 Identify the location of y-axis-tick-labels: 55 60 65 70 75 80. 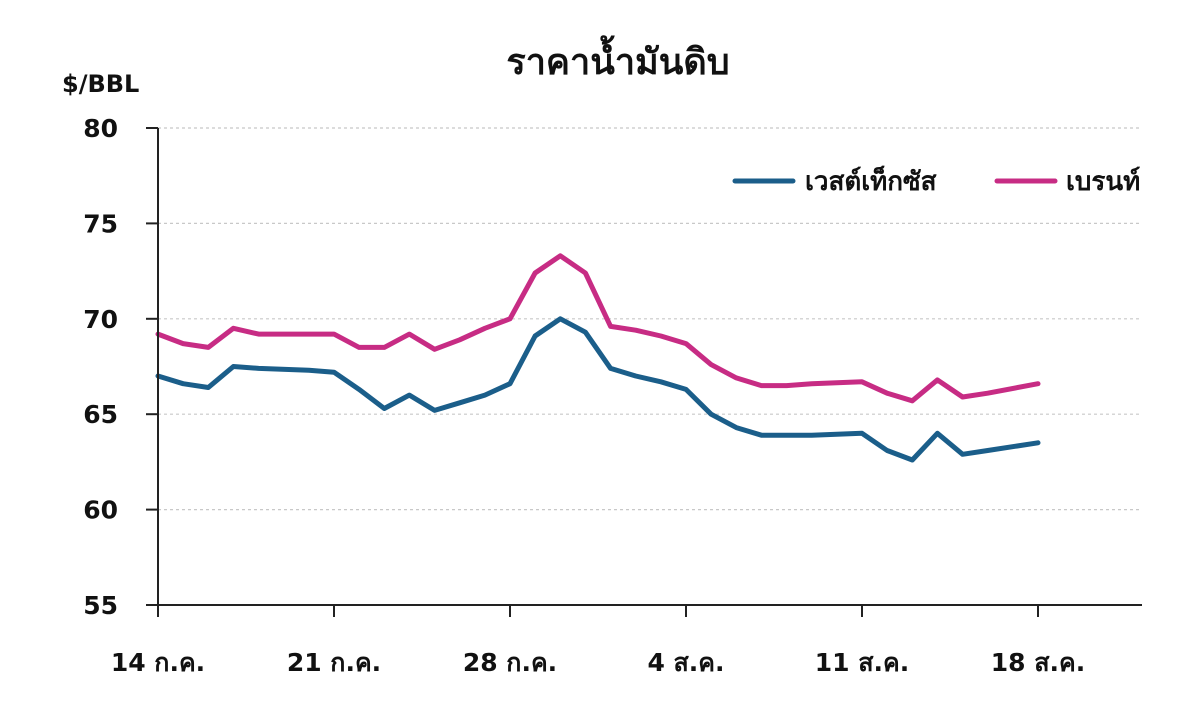
(120, 367).